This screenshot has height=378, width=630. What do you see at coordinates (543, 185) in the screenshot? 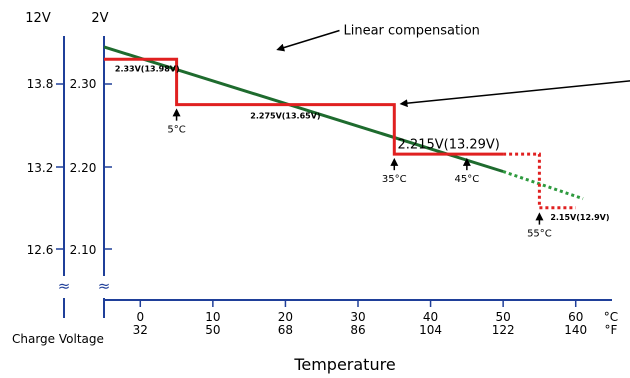
I see `series-linear-compensation-dotted` at bounding box center [543, 185].